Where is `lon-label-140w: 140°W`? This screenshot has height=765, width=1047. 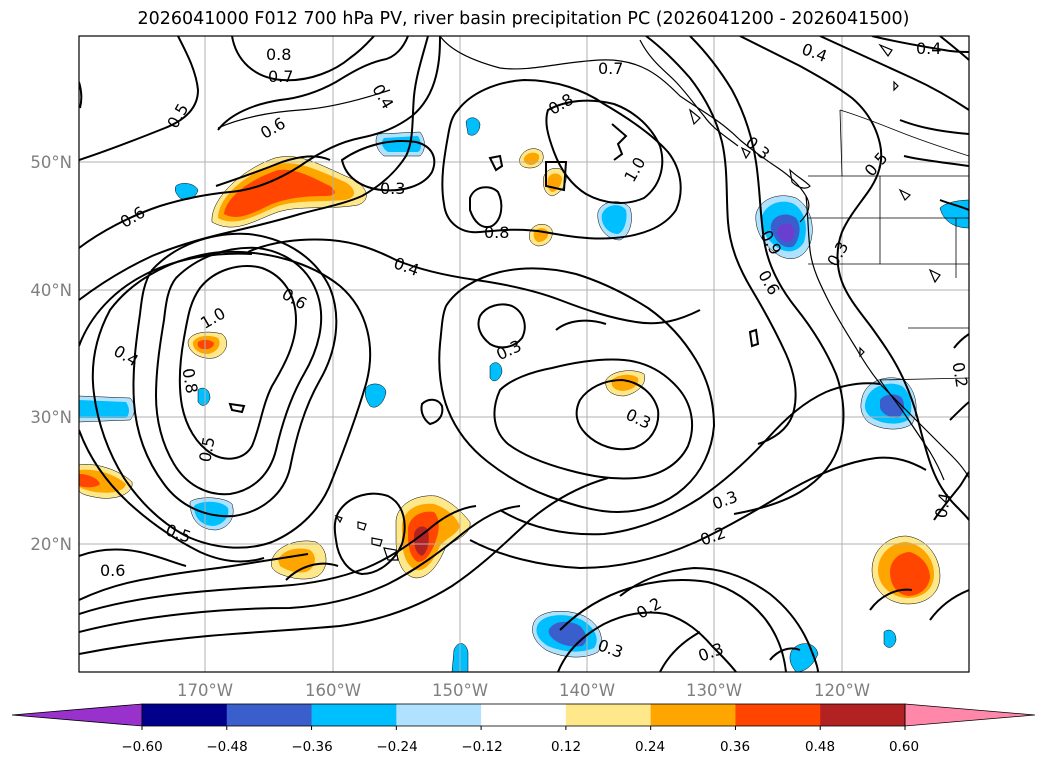 lon-label-140w: 140°W is located at coordinates (587, 690).